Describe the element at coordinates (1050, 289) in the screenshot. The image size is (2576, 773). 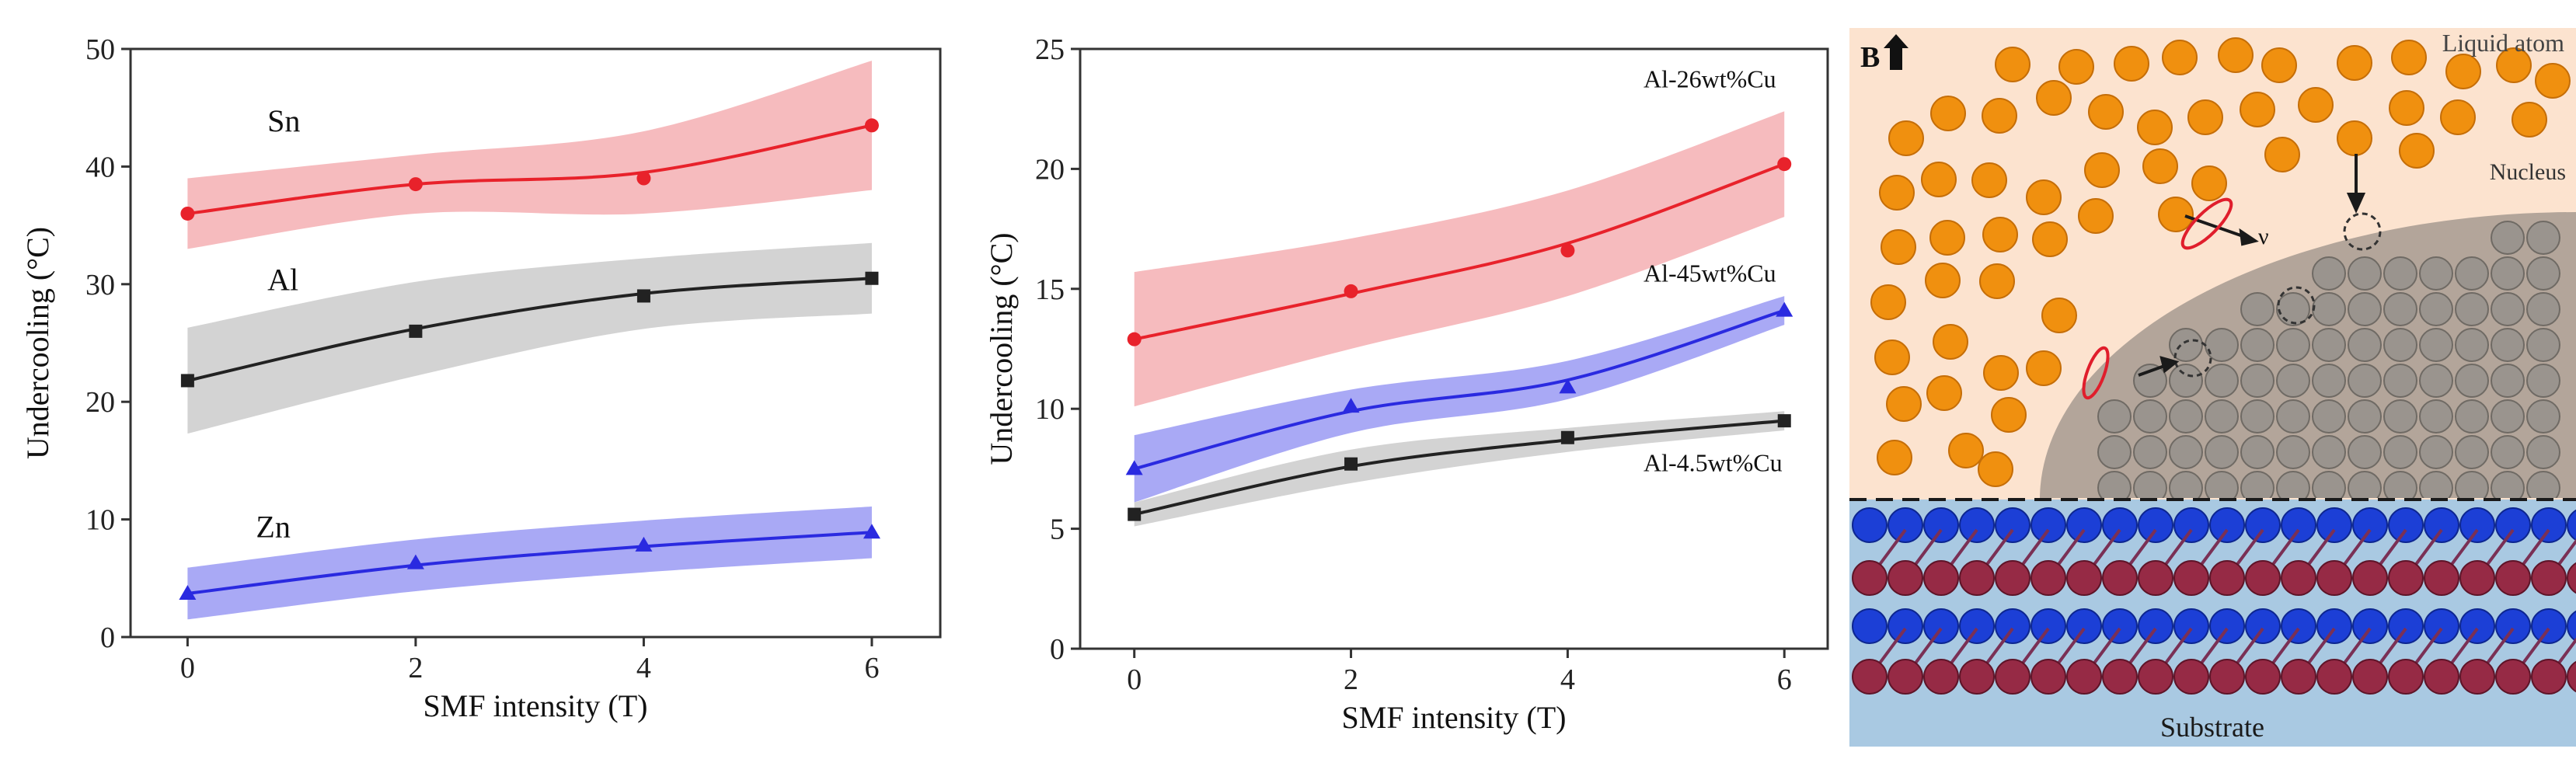
I see `y-tick-label: 15` at that location.